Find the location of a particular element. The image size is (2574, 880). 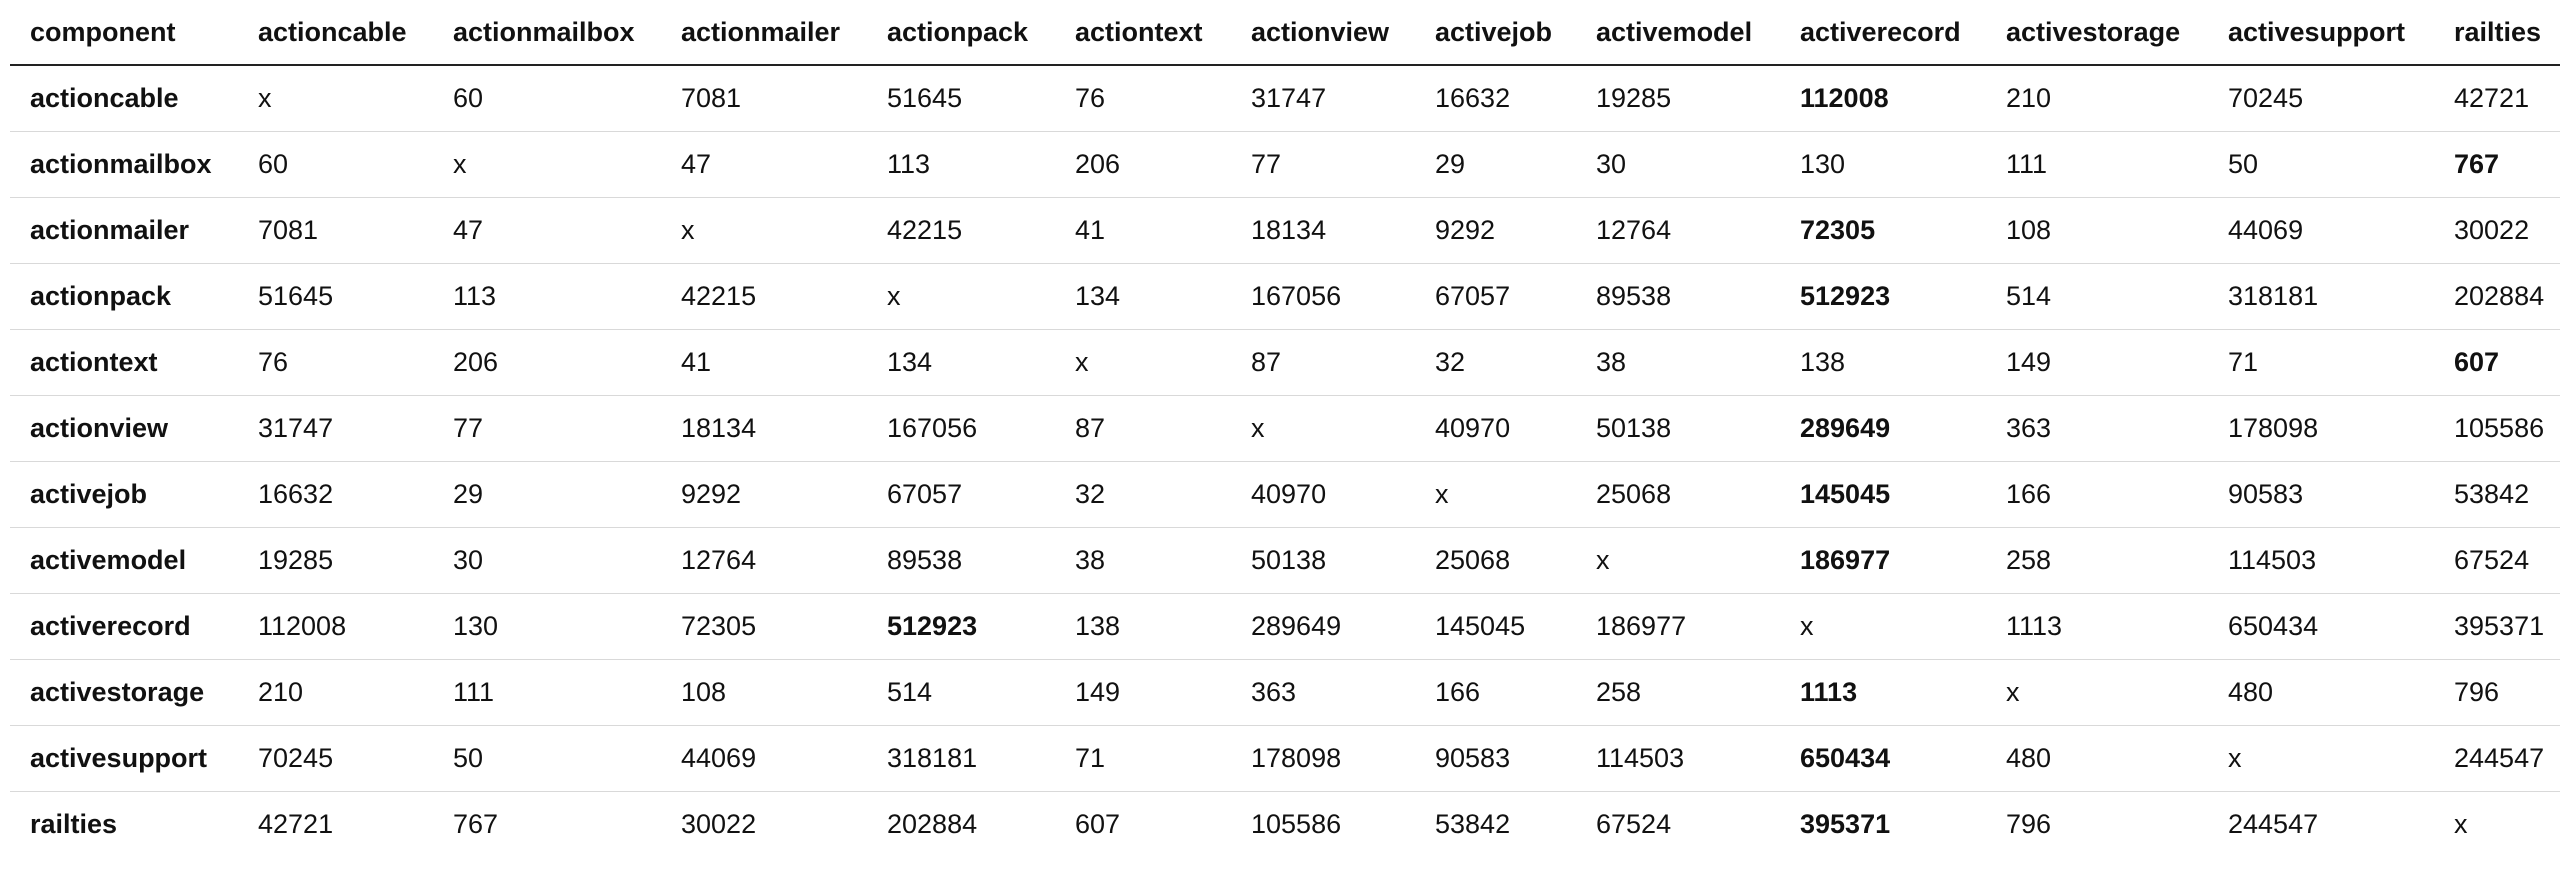

row-label-actionpack: actionpack is located at coordinates (124, 296).